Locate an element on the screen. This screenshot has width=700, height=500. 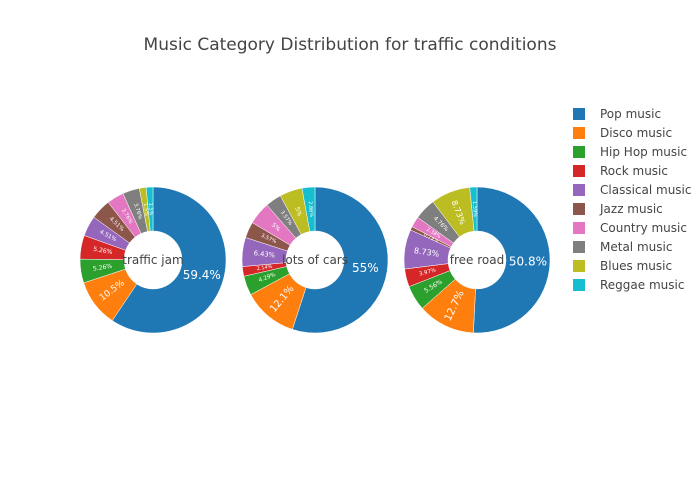
legend-label: Disco music is located at coordinates (636, 133).